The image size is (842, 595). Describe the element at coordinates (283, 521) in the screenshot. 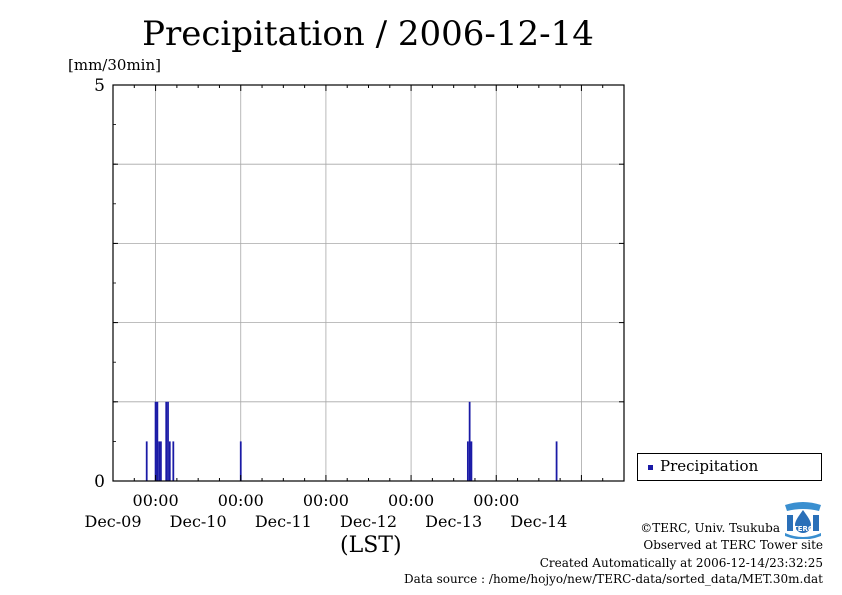

I see `x-tick-date-label: Dec-11` at that location.